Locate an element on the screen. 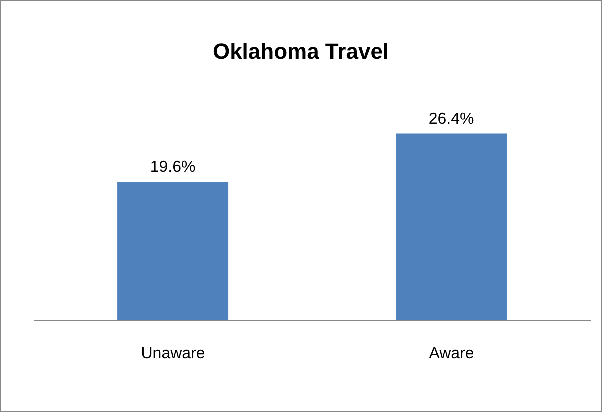 The width and height of the screenshot is (613, 417). x-tick-label: Unaware is located at coordinates (173, 353).